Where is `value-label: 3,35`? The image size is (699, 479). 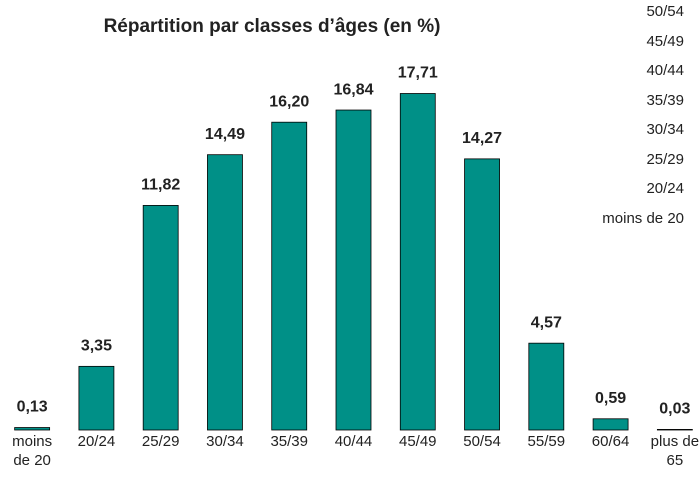 value-label: 3,35 is located at coordinates (96, 346).